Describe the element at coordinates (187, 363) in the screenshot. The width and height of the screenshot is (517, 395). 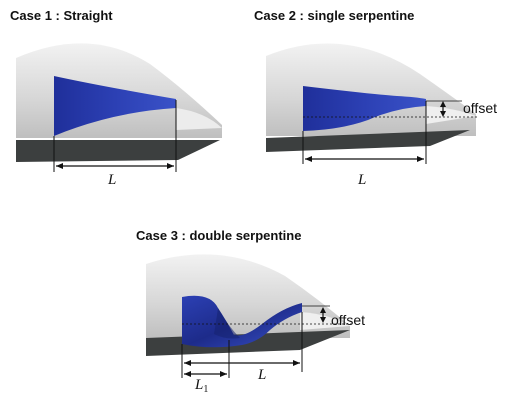
I see `case3-arrowhead-left` at that location.